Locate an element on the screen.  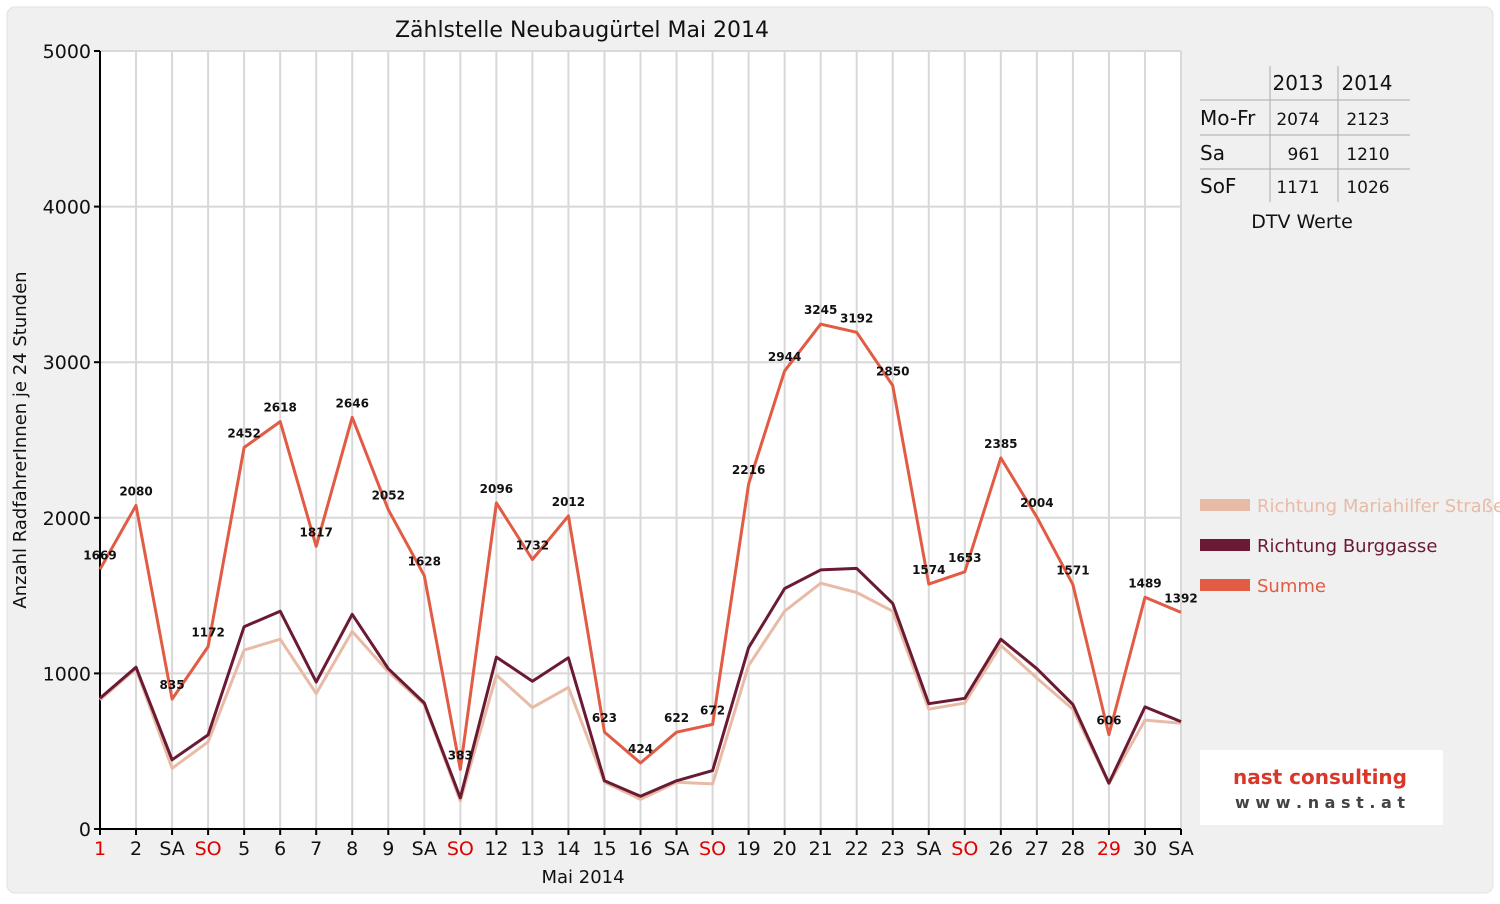
y-tick-label: 0 is located at coordinates (85, 830).